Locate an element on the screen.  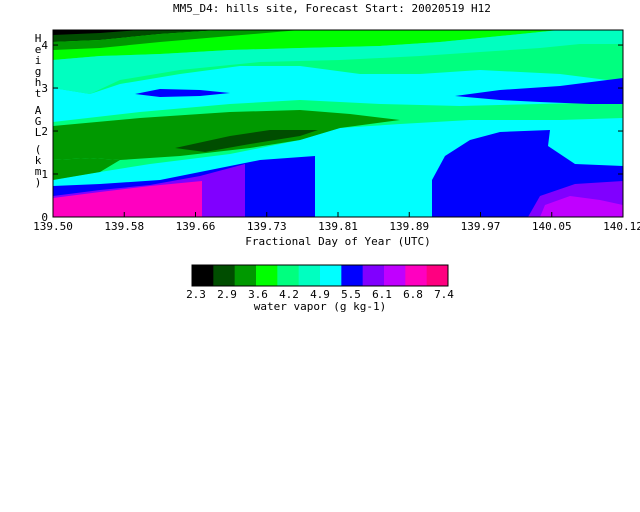
y-label-char: ) is located at coordinates (38, 182).